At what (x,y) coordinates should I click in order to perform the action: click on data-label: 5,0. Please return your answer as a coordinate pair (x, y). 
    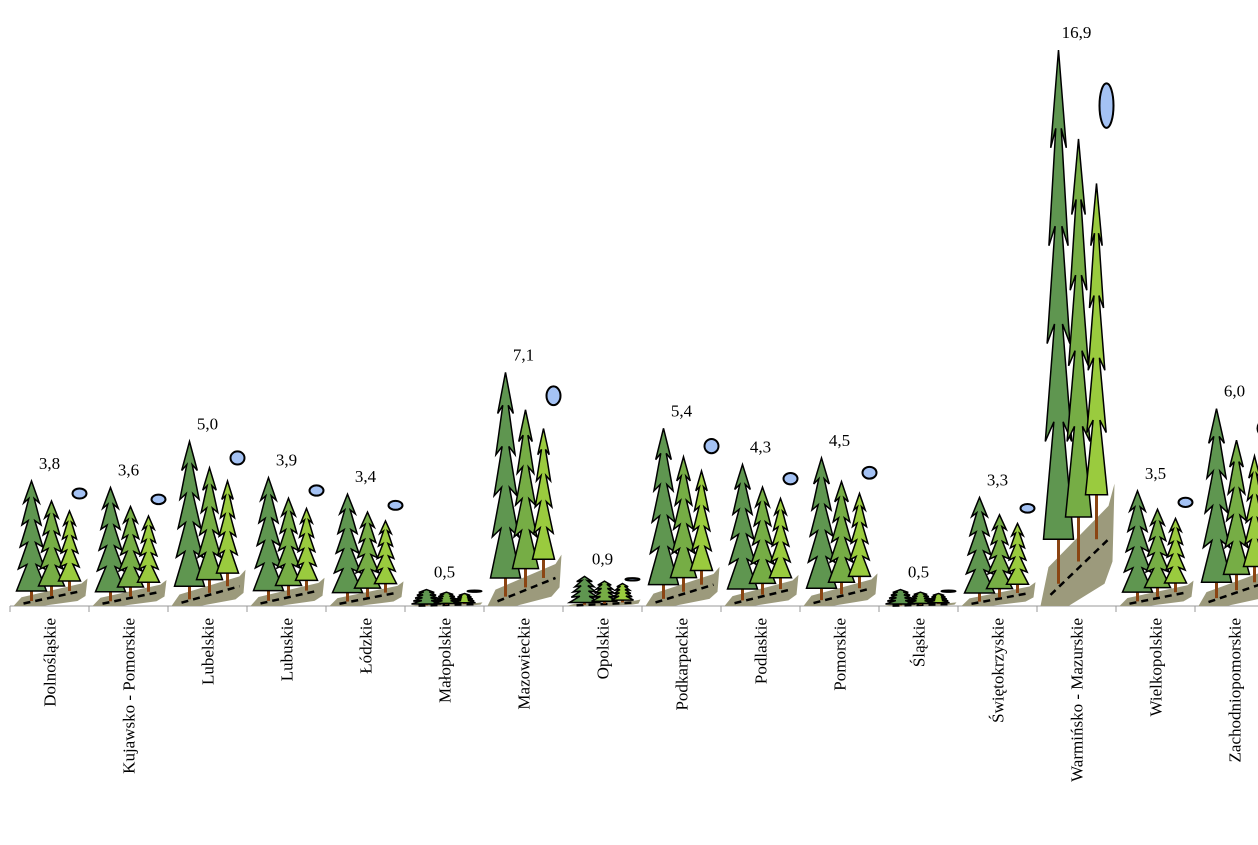
    Looking at the image, I should click on (207, 424).